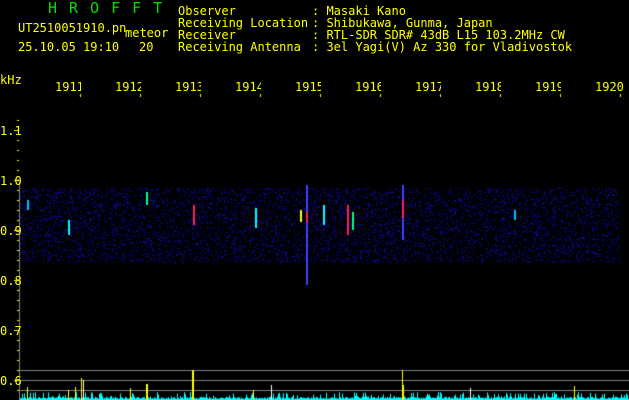 This screenshot has height=400, width=629. What do you see at coordinates (308, 87) in the screenshot?
I see `x-tick-label: 1915` at bounding box center [308, 87].